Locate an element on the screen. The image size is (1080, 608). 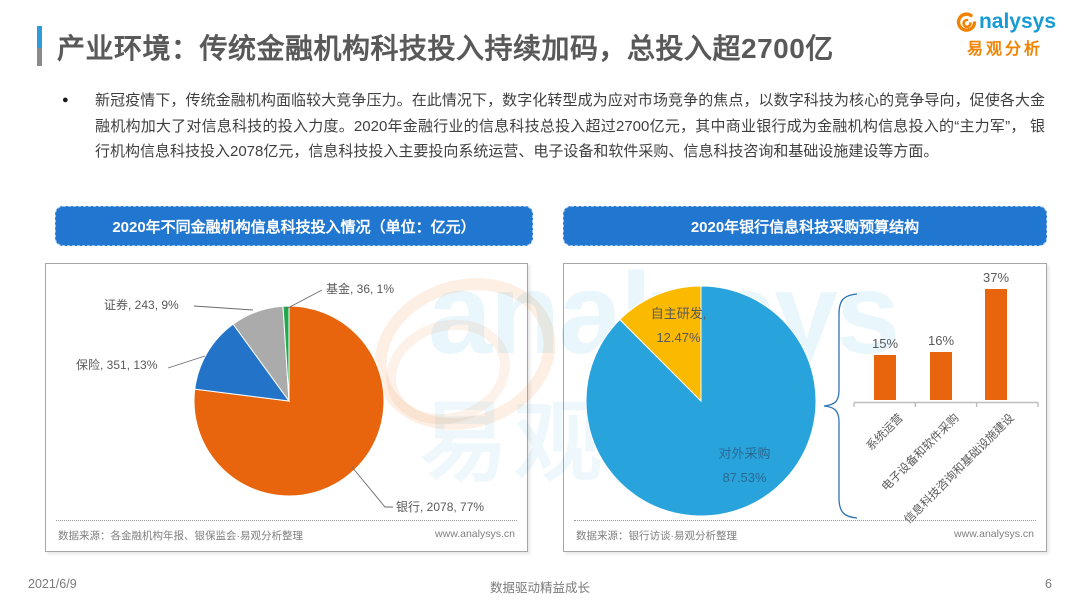
pie-chart-left is located at coordinates (289, 401).